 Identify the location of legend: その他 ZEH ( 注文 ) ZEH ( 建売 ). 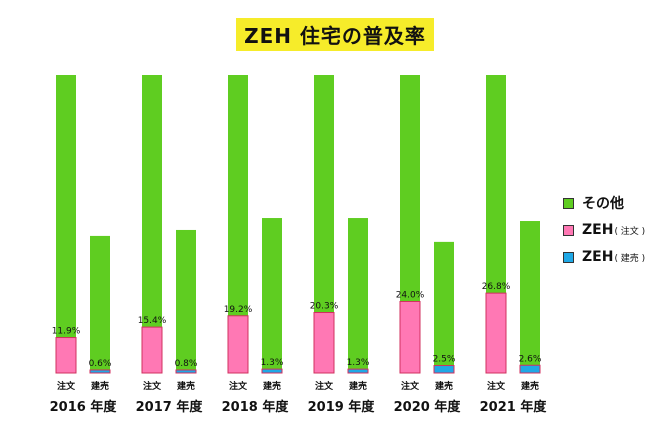
(604, 230).